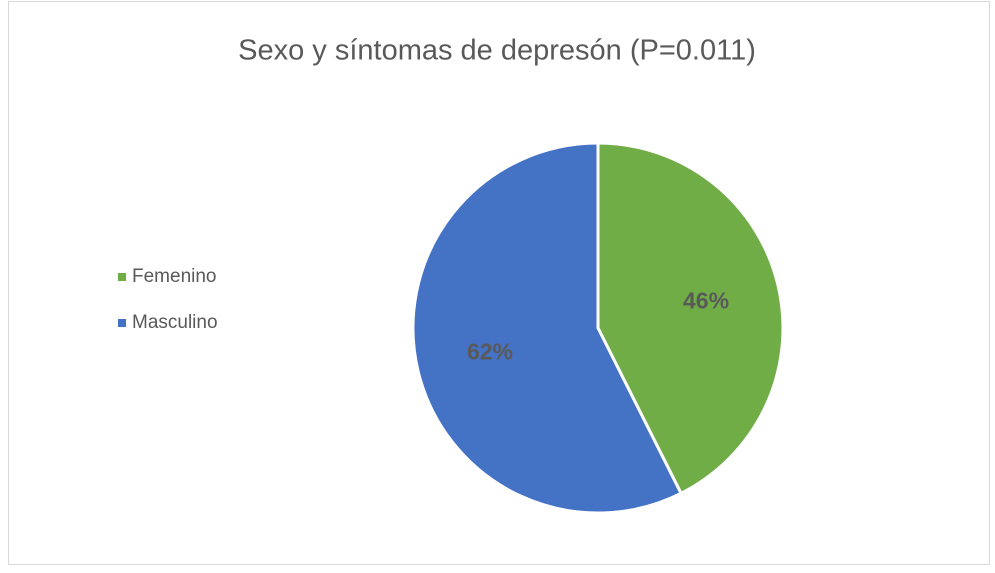 The height and width of the screenshot is (573, 995). What do you see at coordinates (490, 352) in the screenshot?
I see `data-label: 62%` at bounding box center [490, 352].